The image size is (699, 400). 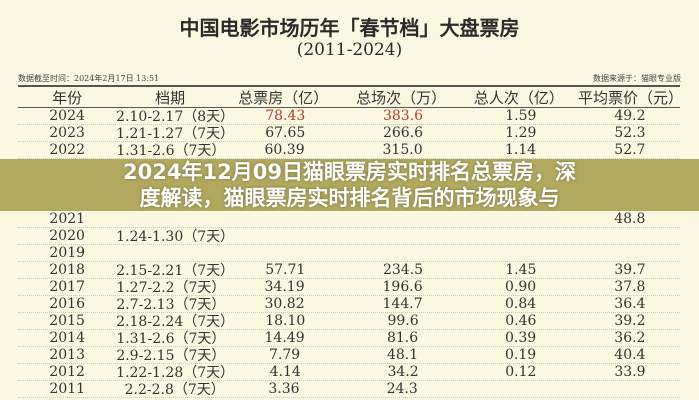 What do you see at coordinates (67, 150) in the screenshot?
I see `cell-year: 2022` at bounding box center [67, 150].